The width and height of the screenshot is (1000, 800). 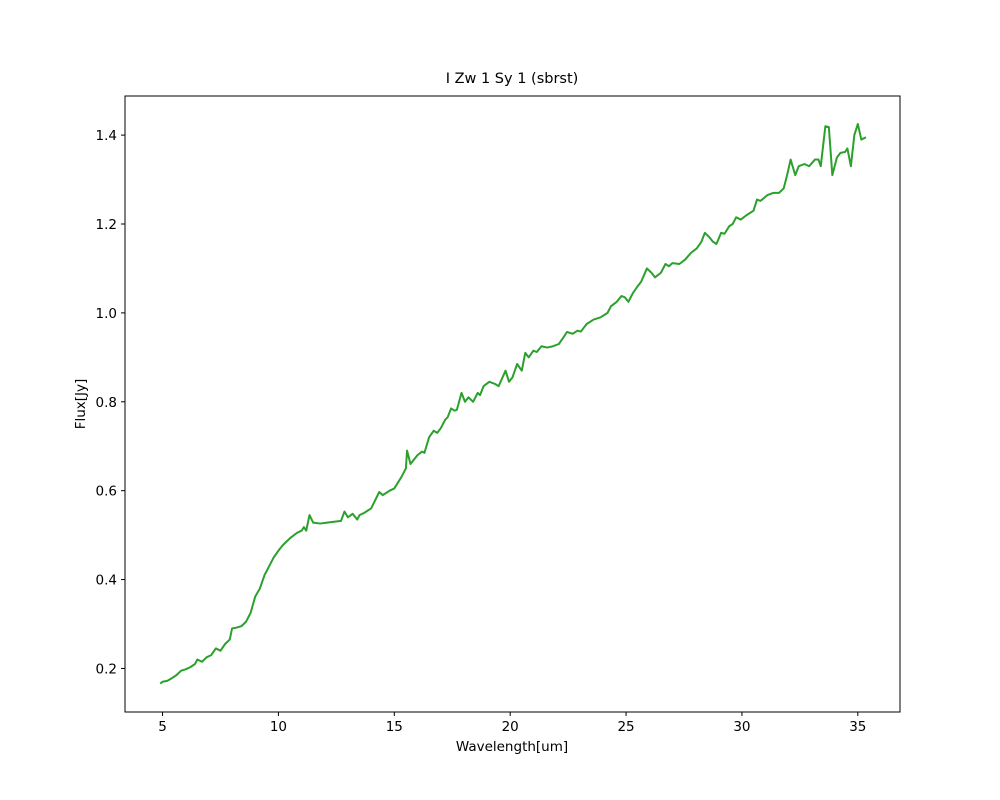 What do you see at coordinates (741, 727) in the screenshot?
I see `x-tick-label: 30` at bounding box center [741, 727].